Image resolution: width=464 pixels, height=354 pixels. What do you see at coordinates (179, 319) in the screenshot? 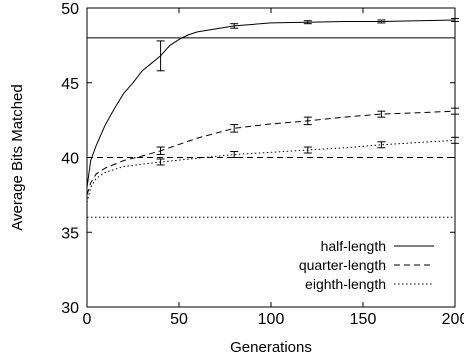
I see `x-tick-label: 50` at bounding box center [179, 319].